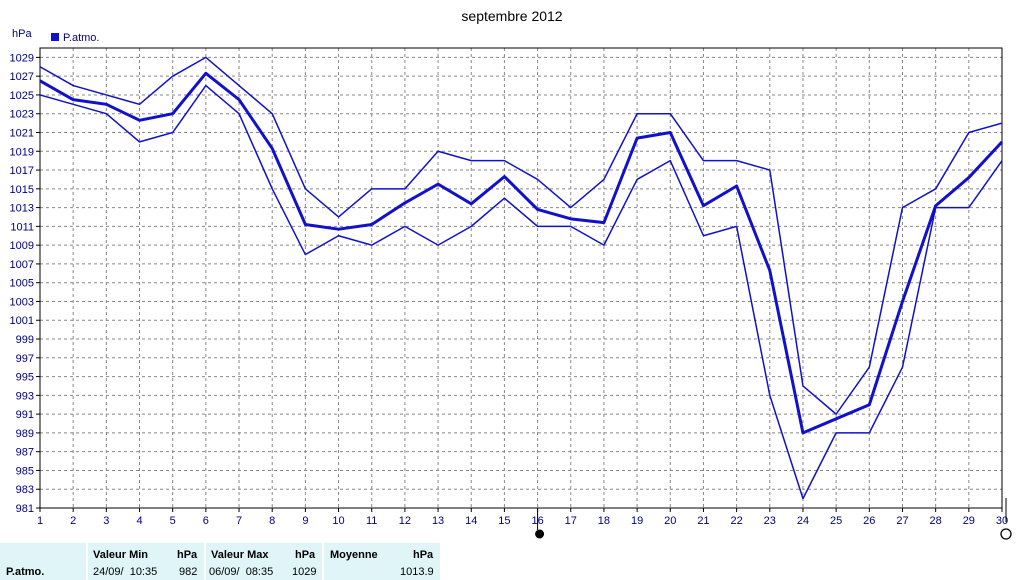 Image resolution: width=1024 pixels, height=580 pixels. Describe the element at coordinates (22, 152) in the screenshot. I see `y-tick-label: 1019` at that location.